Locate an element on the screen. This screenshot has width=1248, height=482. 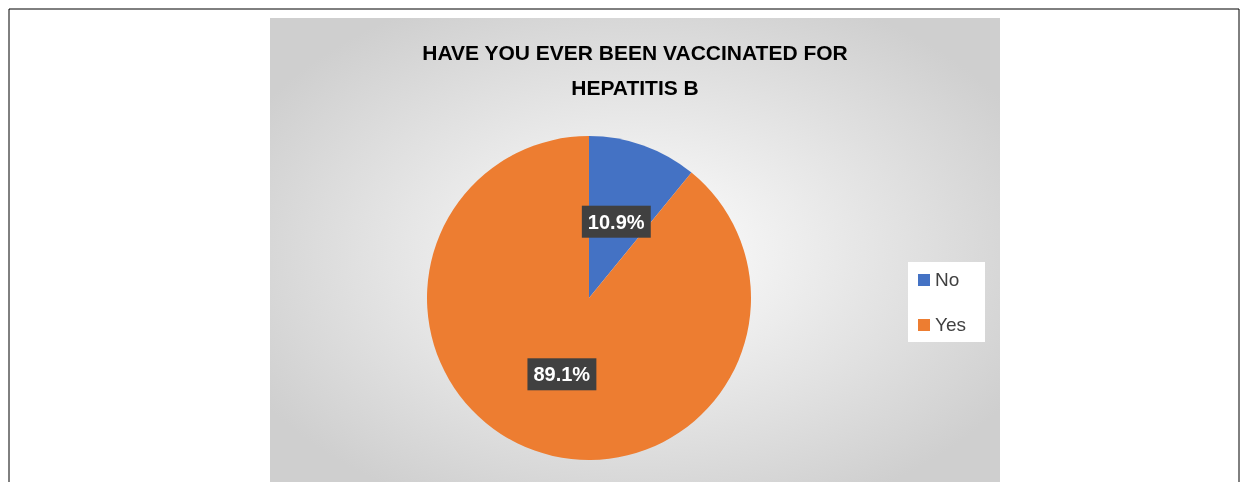
chart-title: HAVE YOU EVER BEEN VACCINATED FOR HEPATITIS B is located at coordinates (635, 70).